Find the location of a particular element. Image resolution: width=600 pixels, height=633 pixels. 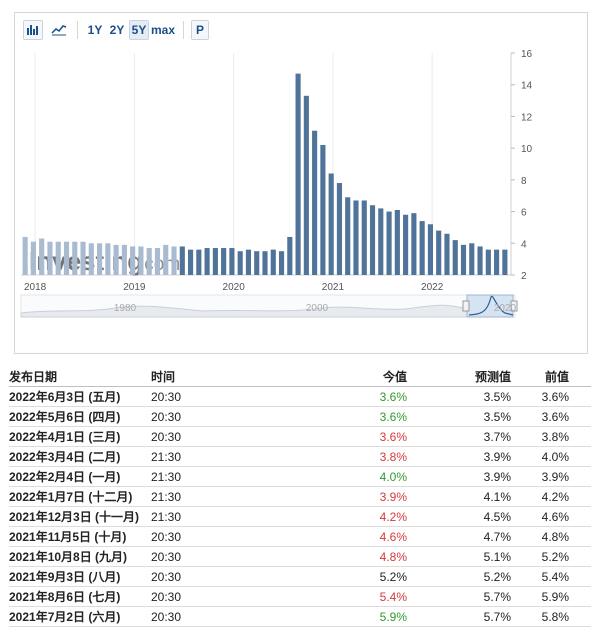

previous-cell: 3.6% is located at coordinates (553, 396).